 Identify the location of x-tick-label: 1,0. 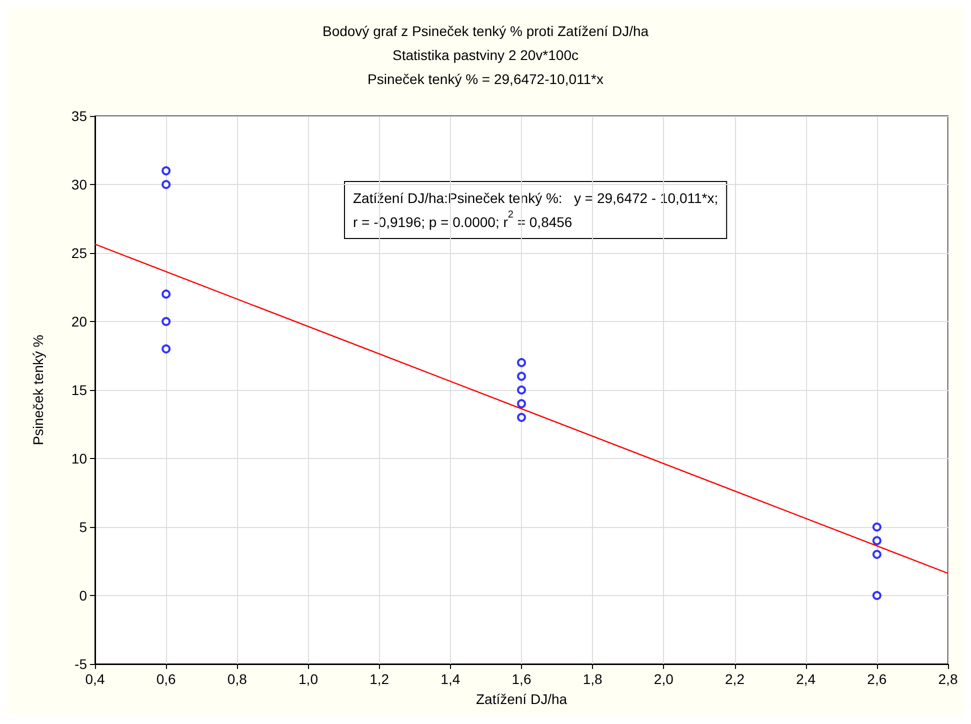
(308, 679).